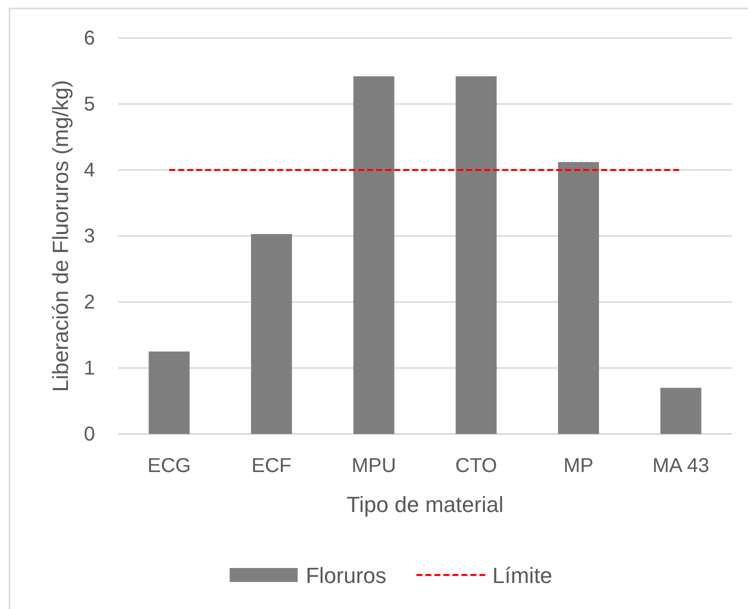  I want to click on x-tick-label: MP, so click(579, 466).